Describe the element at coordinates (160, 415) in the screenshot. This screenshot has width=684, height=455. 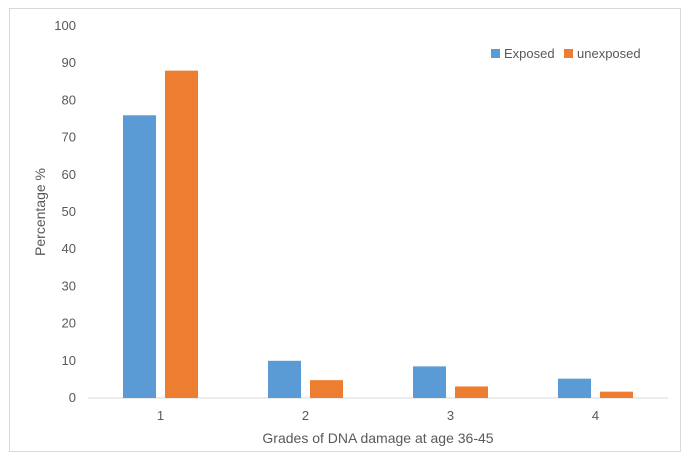
I see `x-tick-label: 1` at that location.